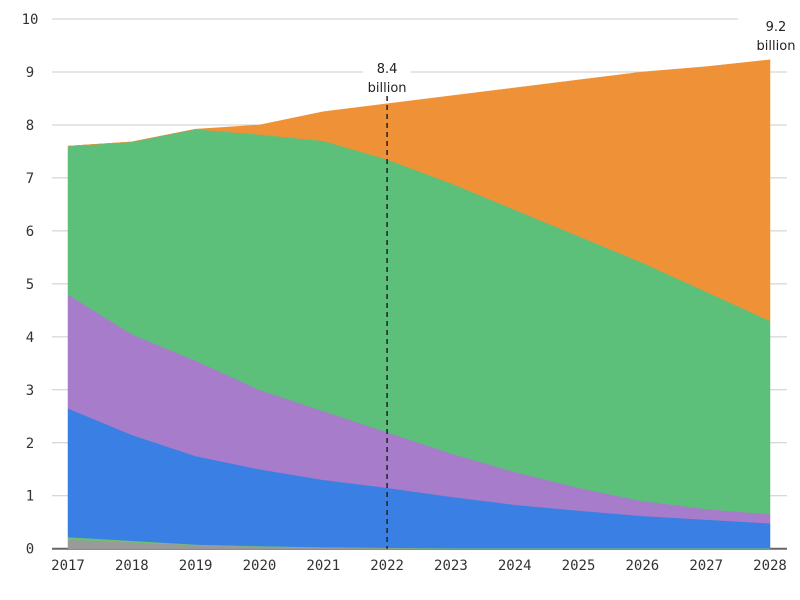 This screenshot has width=800, height=600. I want to click on y-tick-label: 2, so click(30, 444).